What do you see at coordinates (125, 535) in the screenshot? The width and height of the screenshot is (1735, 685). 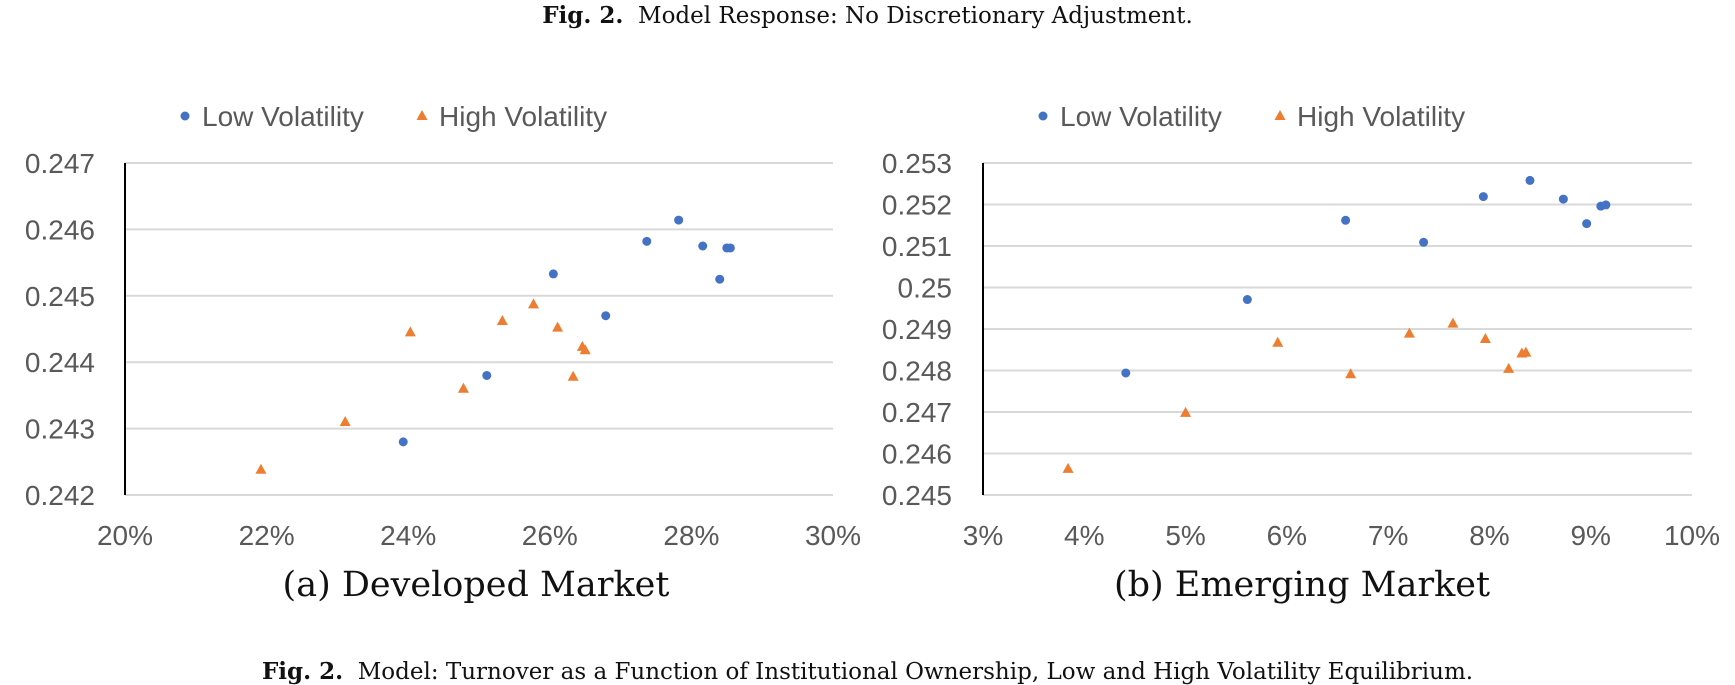 I see `x-tick-label: 20%` at bounding box center [125, 535].